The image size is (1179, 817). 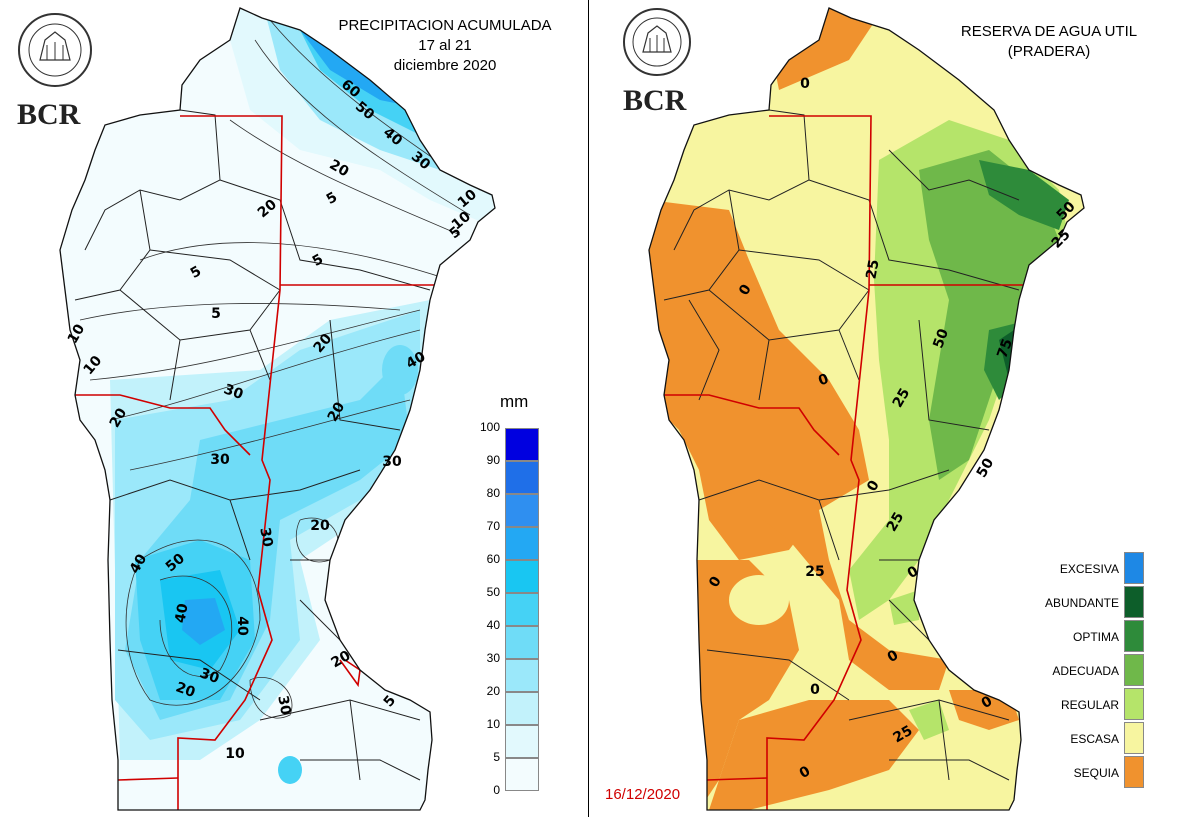 What do you see at coordinates (496, 790) in the screenshot?
I see `legend-tick-label: 0` at bounding box center [496, 790].